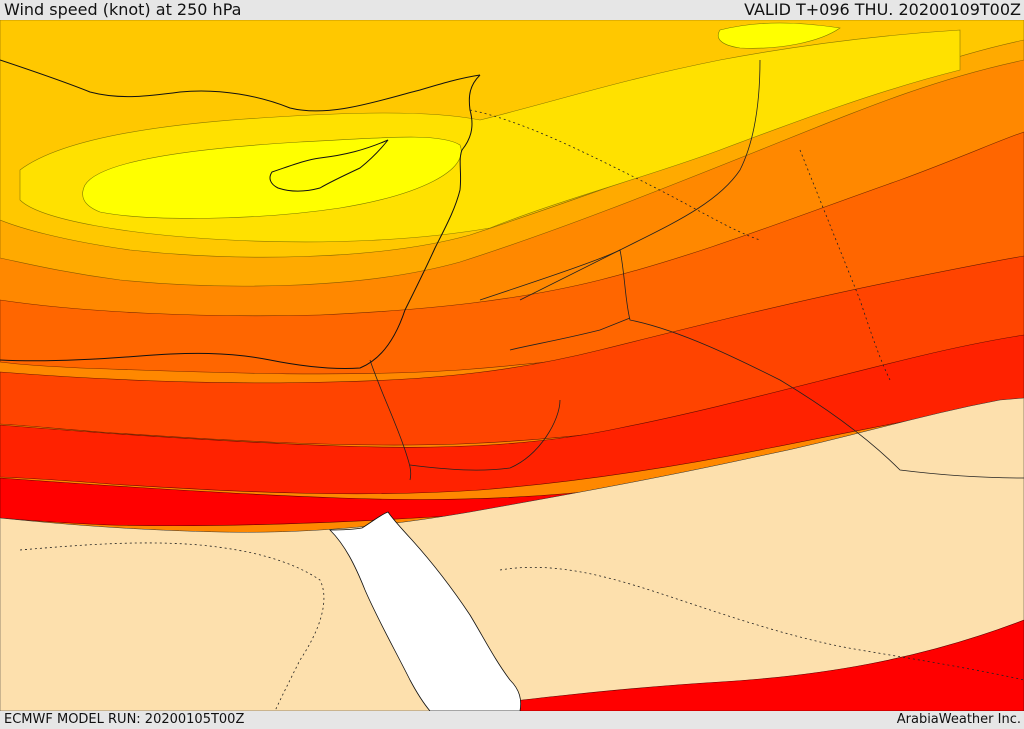 The height and width of the screenshot is (729, 1024). Describe the element at coordinates (172, 626) in the screenshot. I see `border-dotted-egypt` at that location.